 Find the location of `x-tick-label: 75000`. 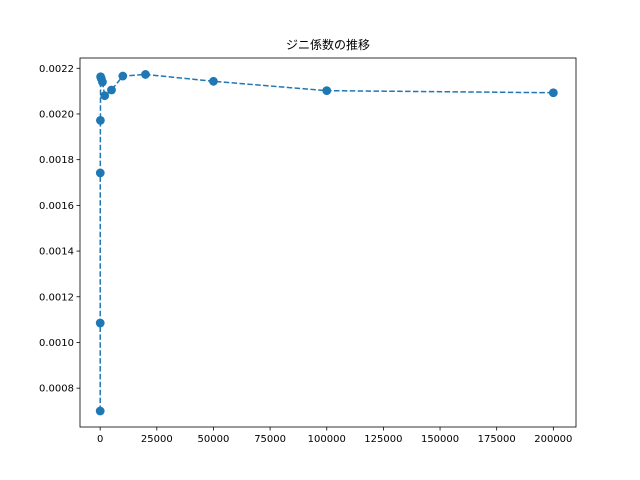

x-tick-label: 75000 is located at coordinates (270, 439).